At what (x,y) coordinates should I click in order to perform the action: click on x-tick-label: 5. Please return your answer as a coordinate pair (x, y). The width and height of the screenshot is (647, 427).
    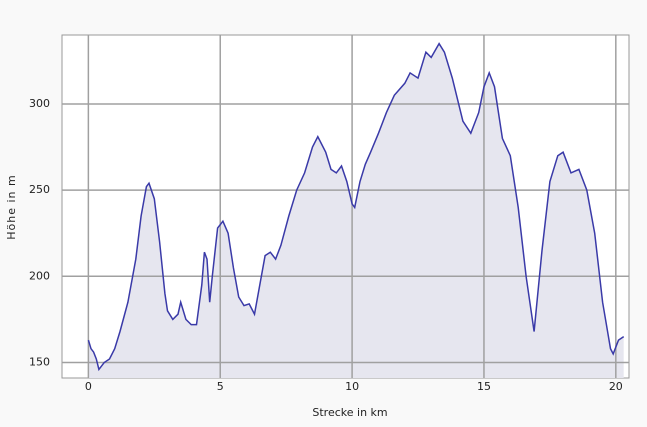
    Looking at the image, I should click on (220, 386).